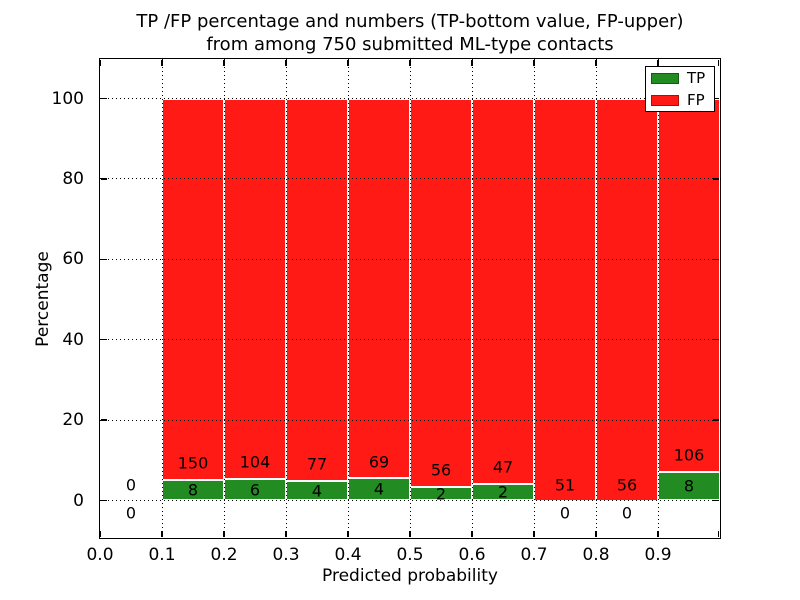  I want to click on x-axis-tick-label: 0.2, so click(224, 555).